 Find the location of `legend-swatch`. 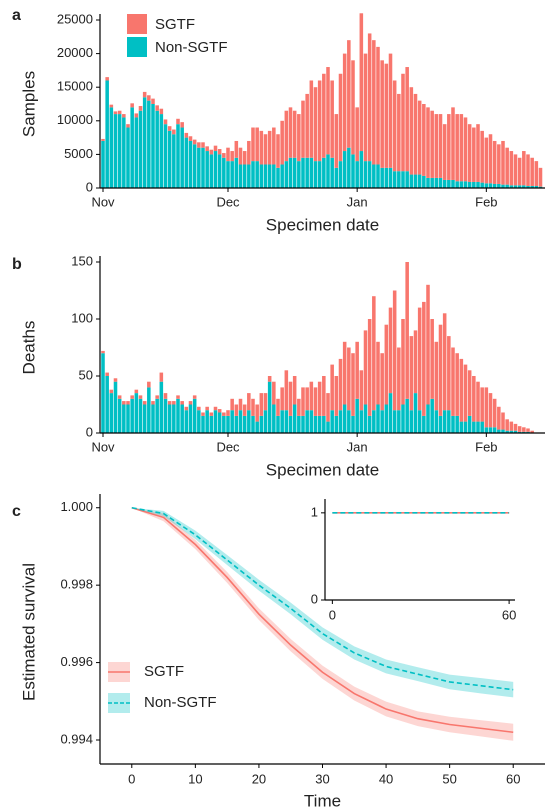

legend-swatch is located at coordinates (137, 47).